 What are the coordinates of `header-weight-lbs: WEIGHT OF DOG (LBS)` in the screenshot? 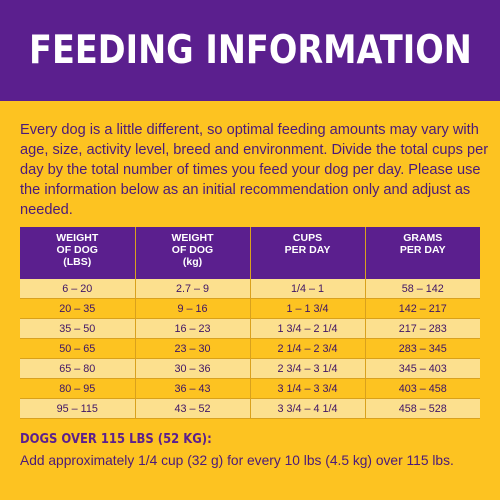 It's located at (78, 253).